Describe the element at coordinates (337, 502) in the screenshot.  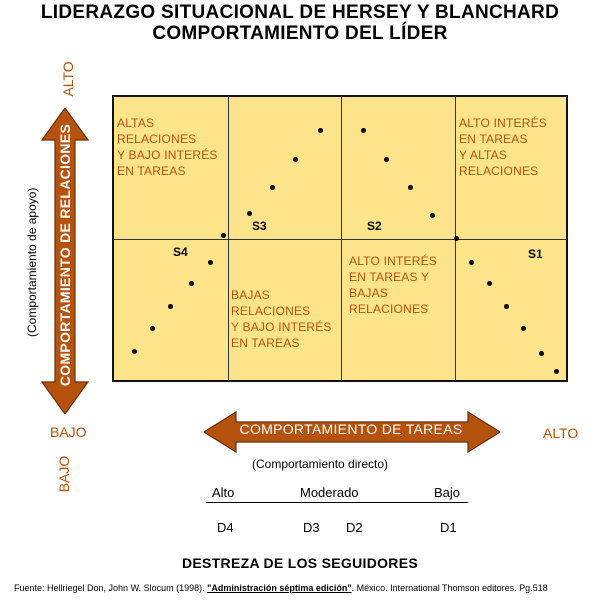
I see `follower-scale-line` at that location.